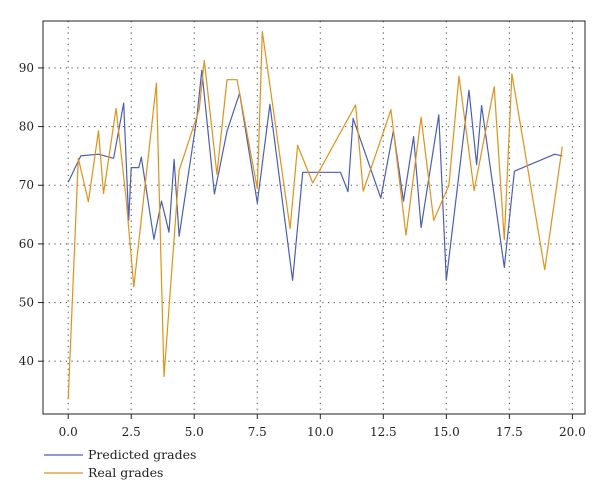 This screenshot has width=600, height=501. I want to click on x-tick-label: 17.5, so click(509, 432).